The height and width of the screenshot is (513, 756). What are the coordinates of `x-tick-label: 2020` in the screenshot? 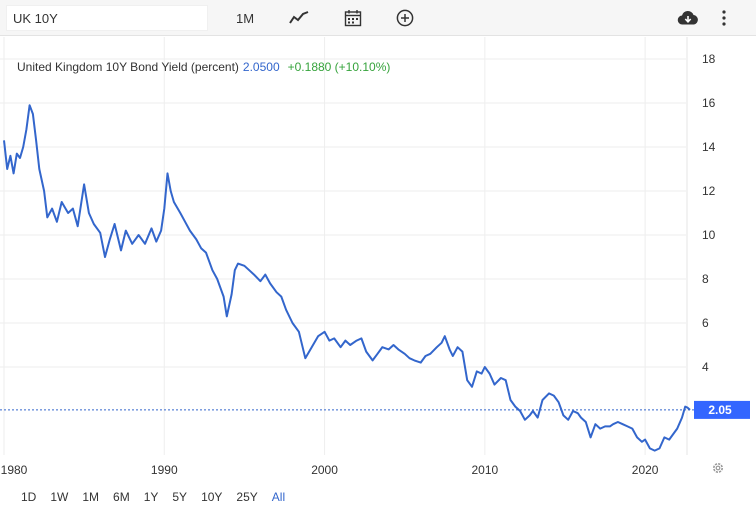 It's located at (645, 470).